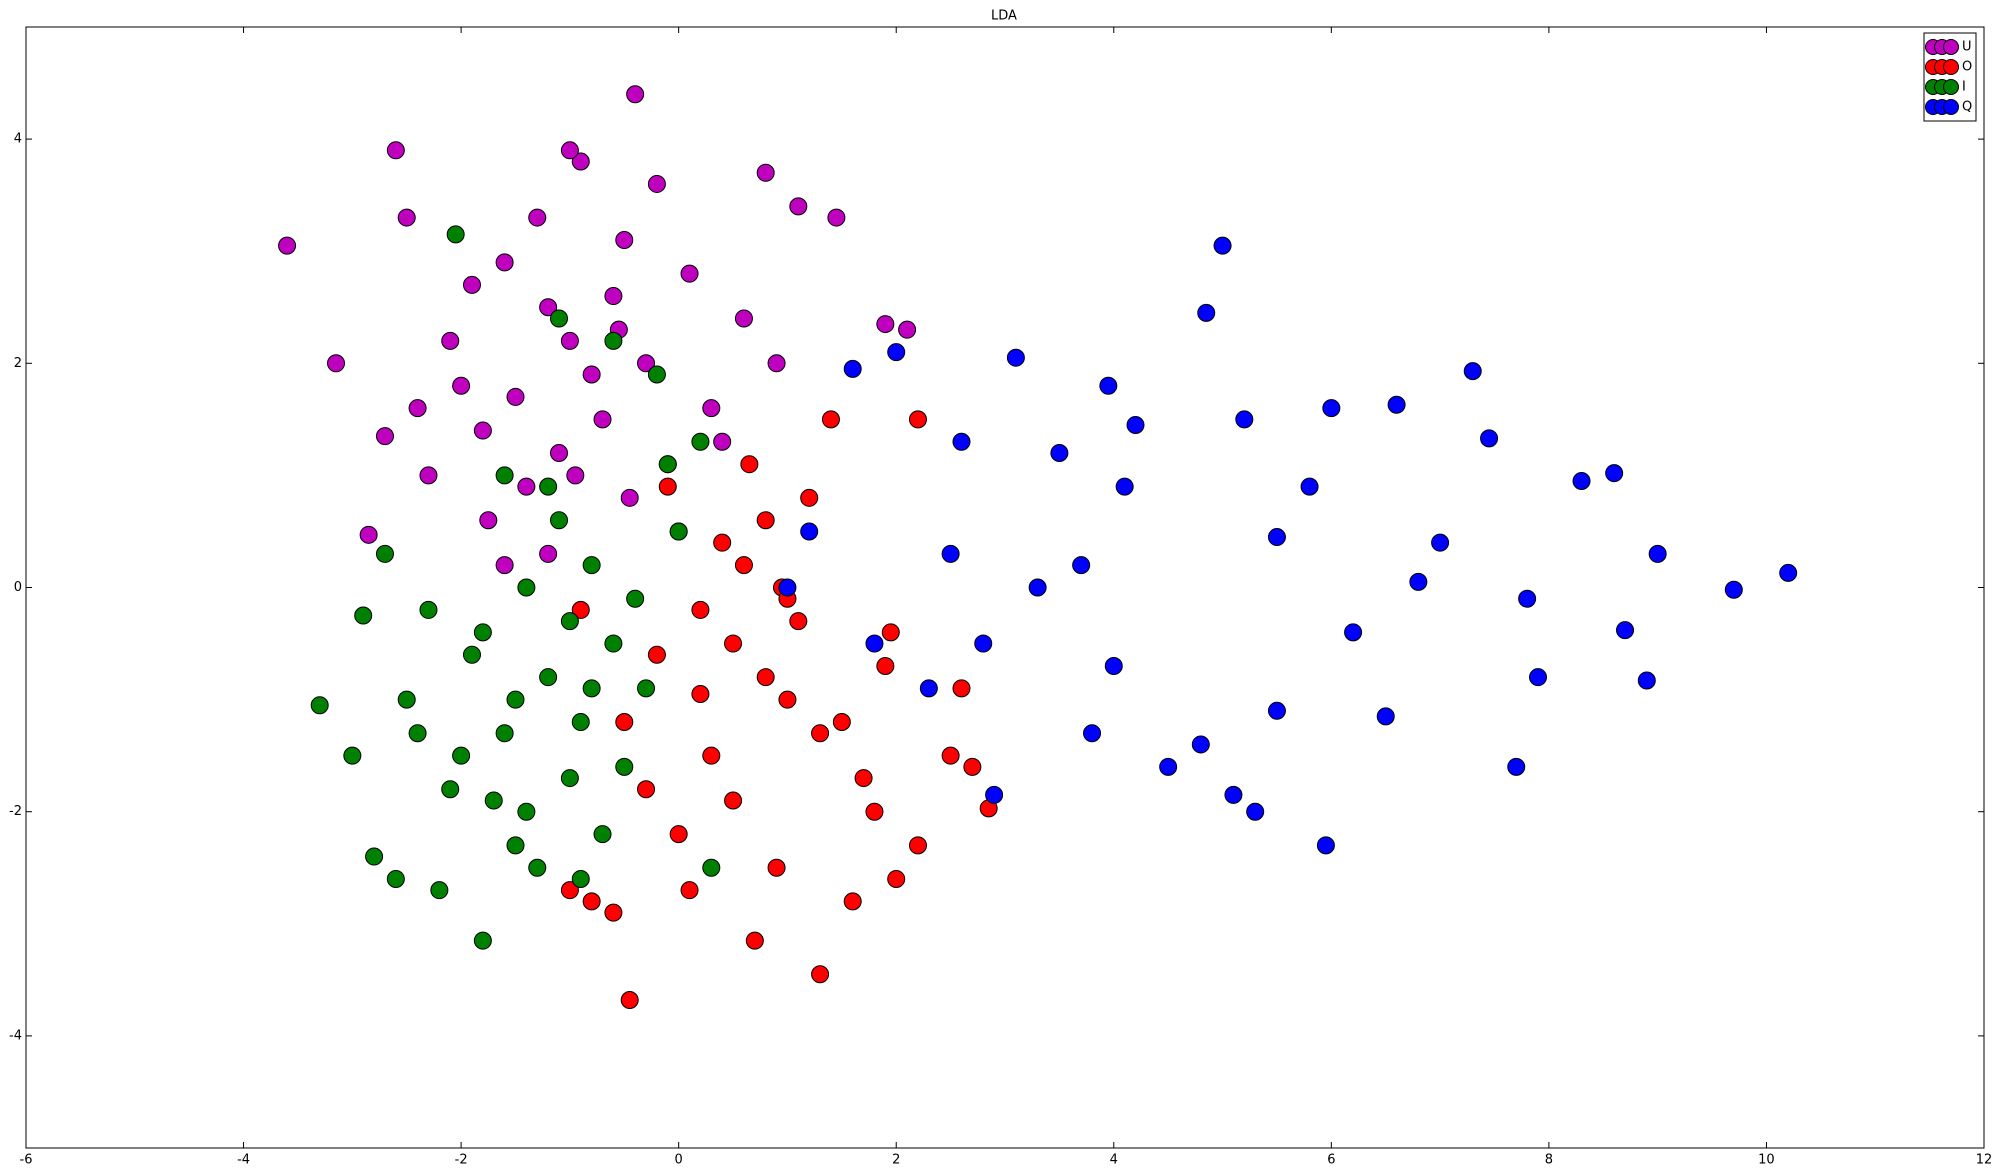 The width and height of the screenshot is (1994, 1174). Describe the element at coordinates (1549, 1160) in the screenshot. I see `x-tick-label: 8` at that location.